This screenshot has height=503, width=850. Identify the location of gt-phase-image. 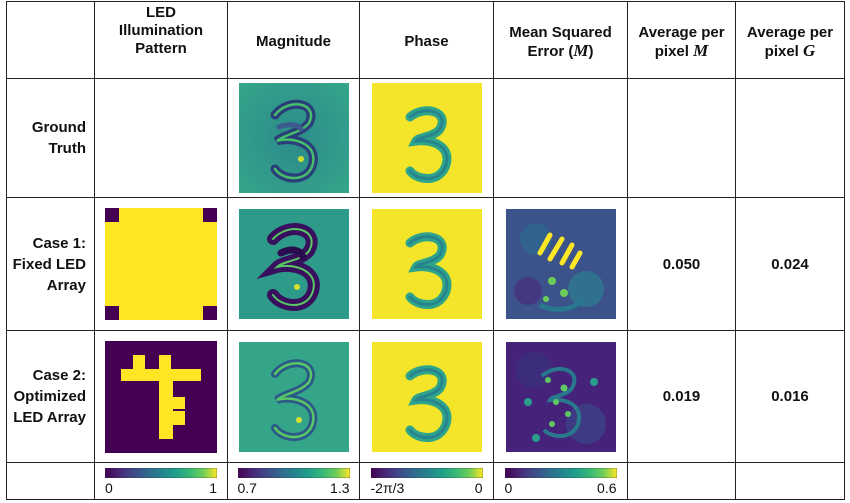
(426, 138).